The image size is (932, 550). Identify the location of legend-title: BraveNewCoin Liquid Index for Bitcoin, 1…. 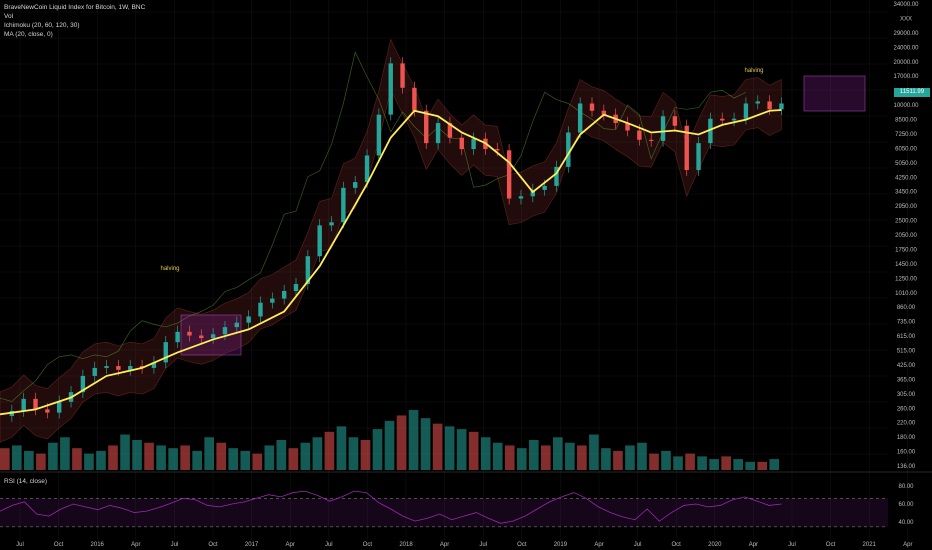
(75, 7).